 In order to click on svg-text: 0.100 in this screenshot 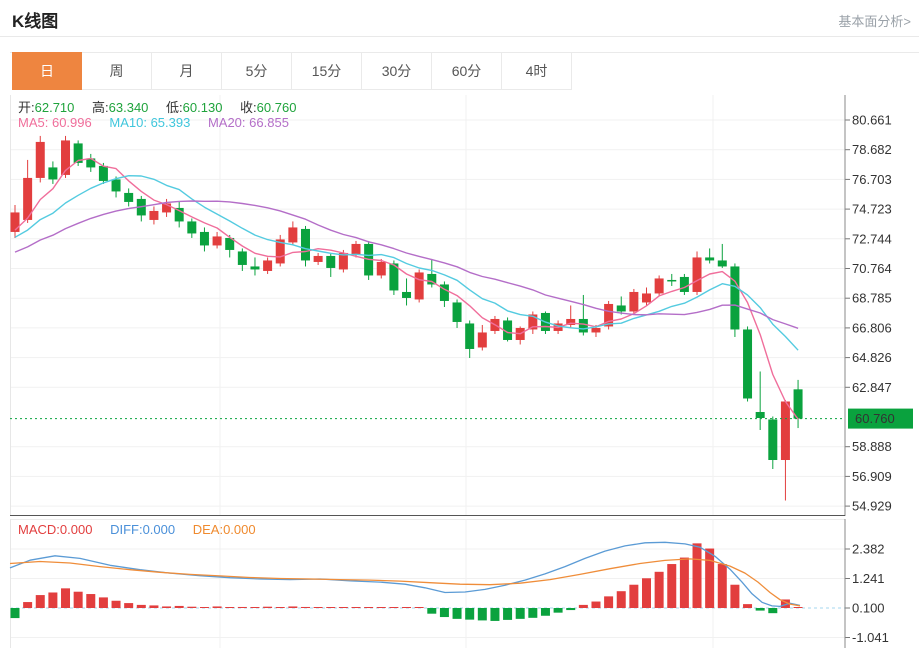, I will do `click(868, 608)`.